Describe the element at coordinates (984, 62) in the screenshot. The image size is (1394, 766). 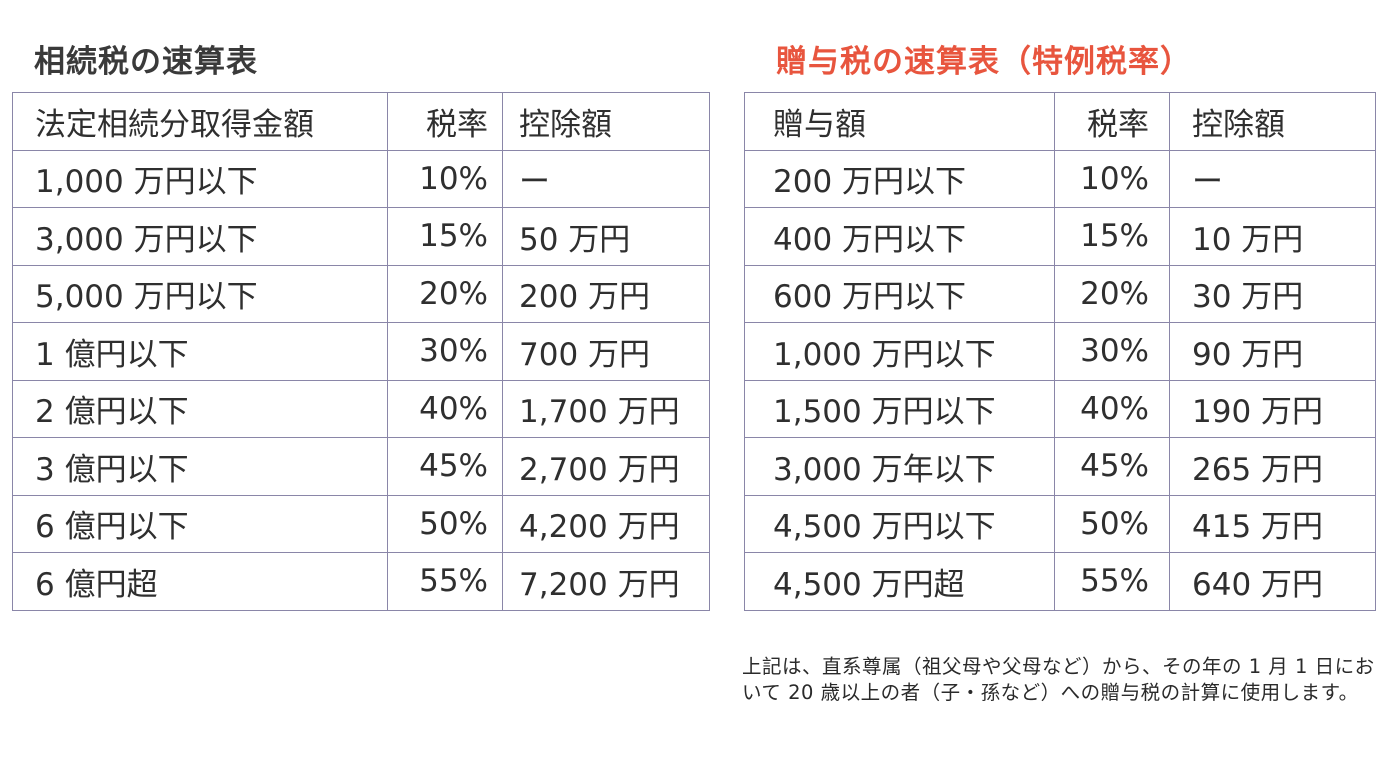
I see `gift-tax-title: 贈与税の速算表（特例税率）` at that location.